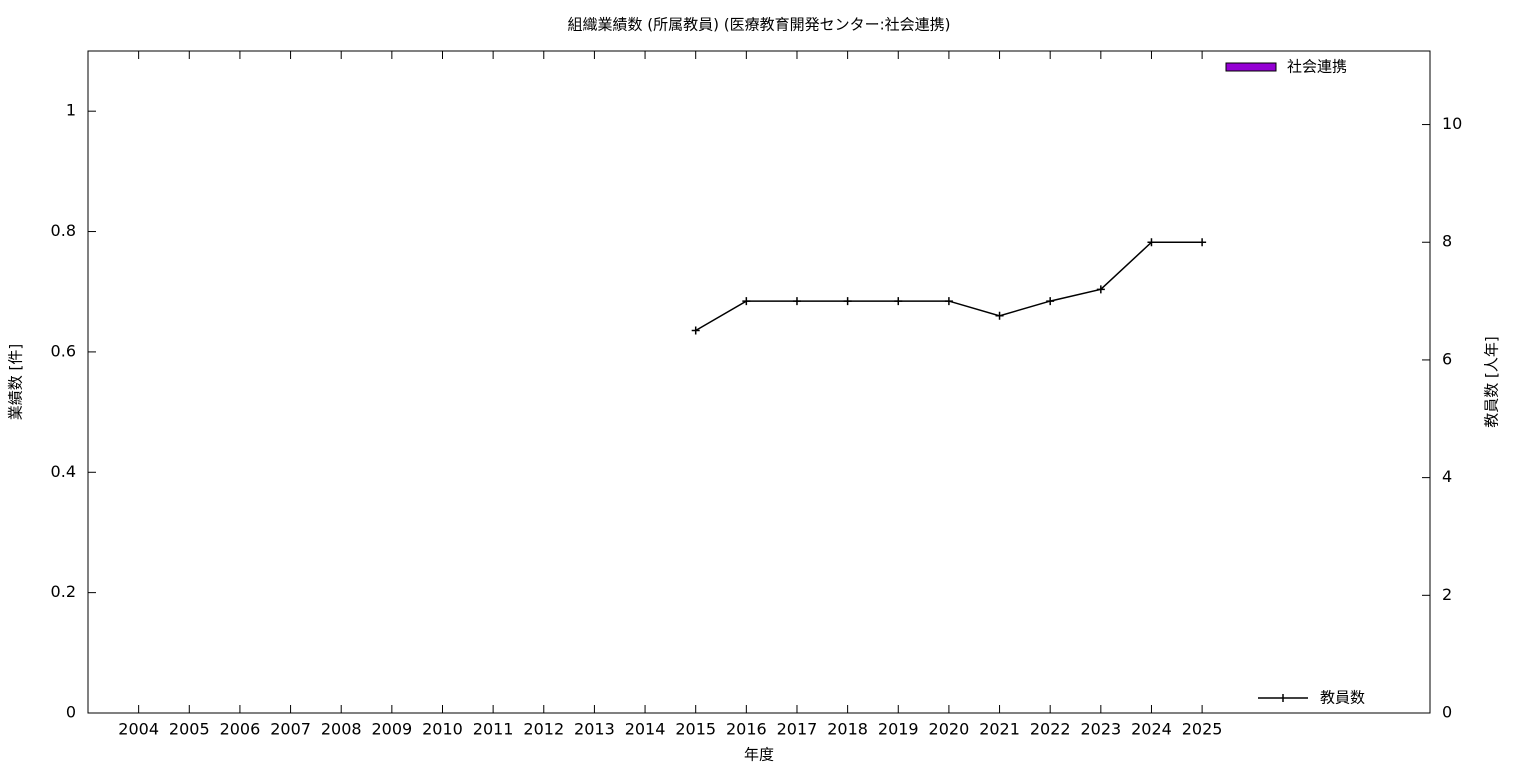 The width and height of the screenshot is (1536, 768). Describe the element at coordinates (746, 729) in the screenshot. I see `x-tick-label: 2016` at that location.